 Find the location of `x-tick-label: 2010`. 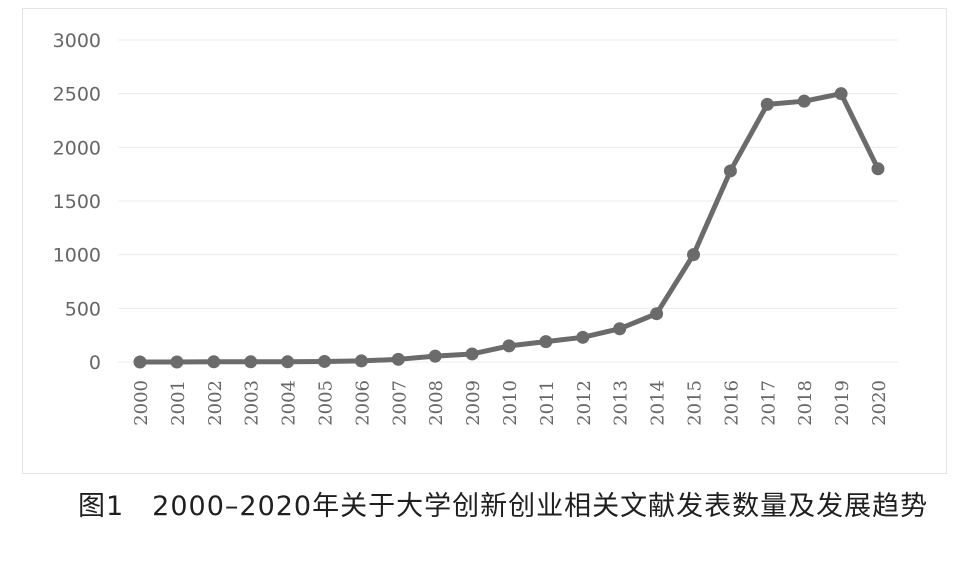

x-tick-label: 2010 is located at coordinates (510, 403).